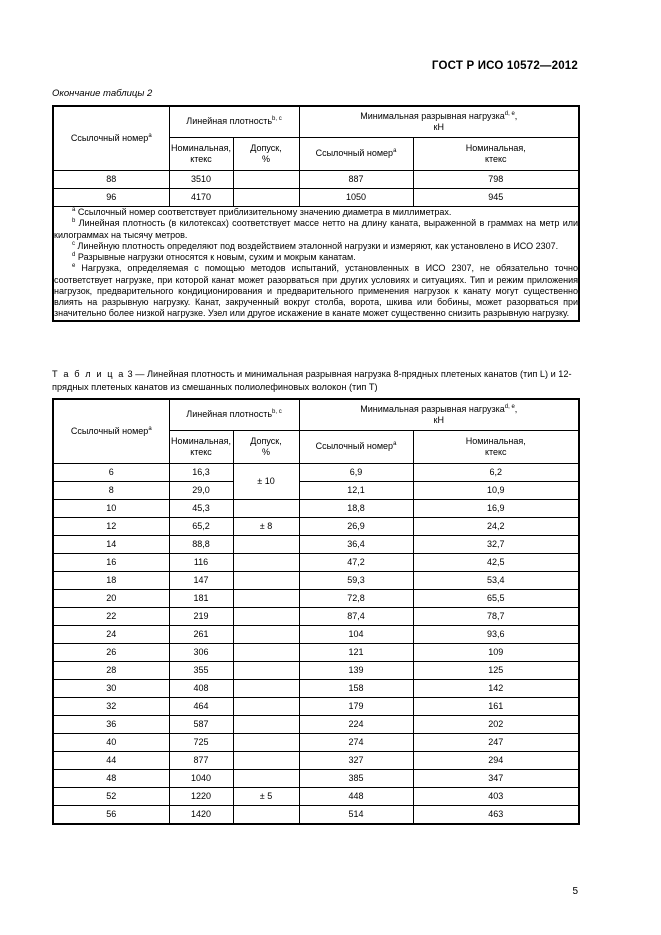  Describe the element at coordinates (496, 634) in the screenshot. I see `cell-nominal2: 93,6` at that location.